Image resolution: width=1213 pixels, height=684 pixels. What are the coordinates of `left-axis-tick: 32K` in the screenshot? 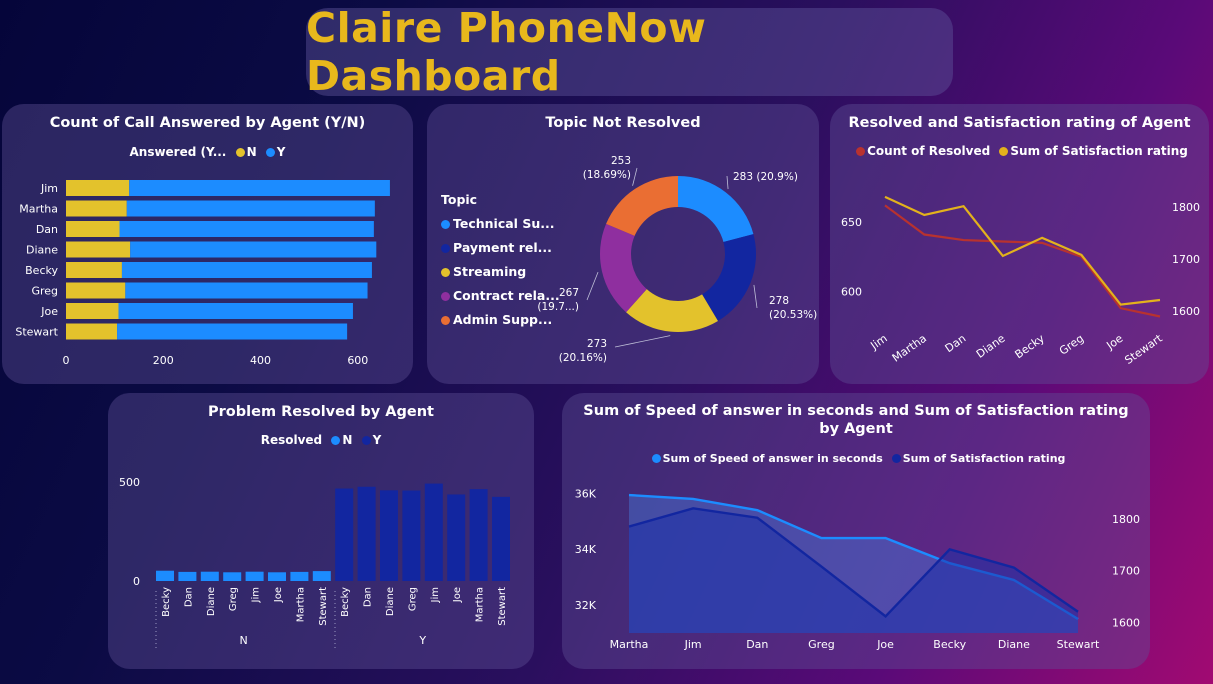 It's located at (586, 605).